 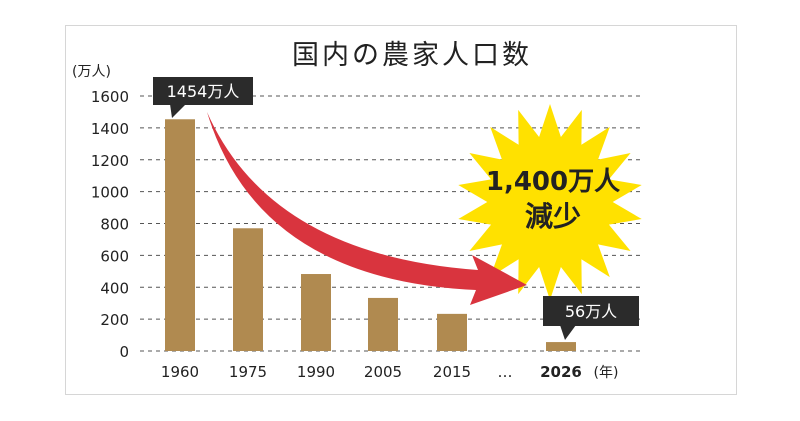 What do you see at coordinates (316, 312) in the screenshot?
I see `bar-1990` at bounding box center [316, 312].